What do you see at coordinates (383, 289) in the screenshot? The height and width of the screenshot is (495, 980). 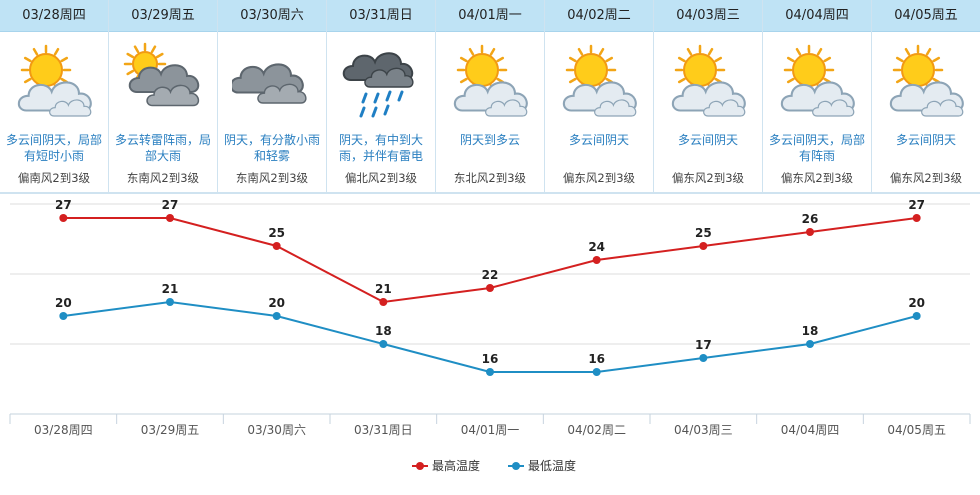 I see `data-label: 21` at bounding box center [383, 289].